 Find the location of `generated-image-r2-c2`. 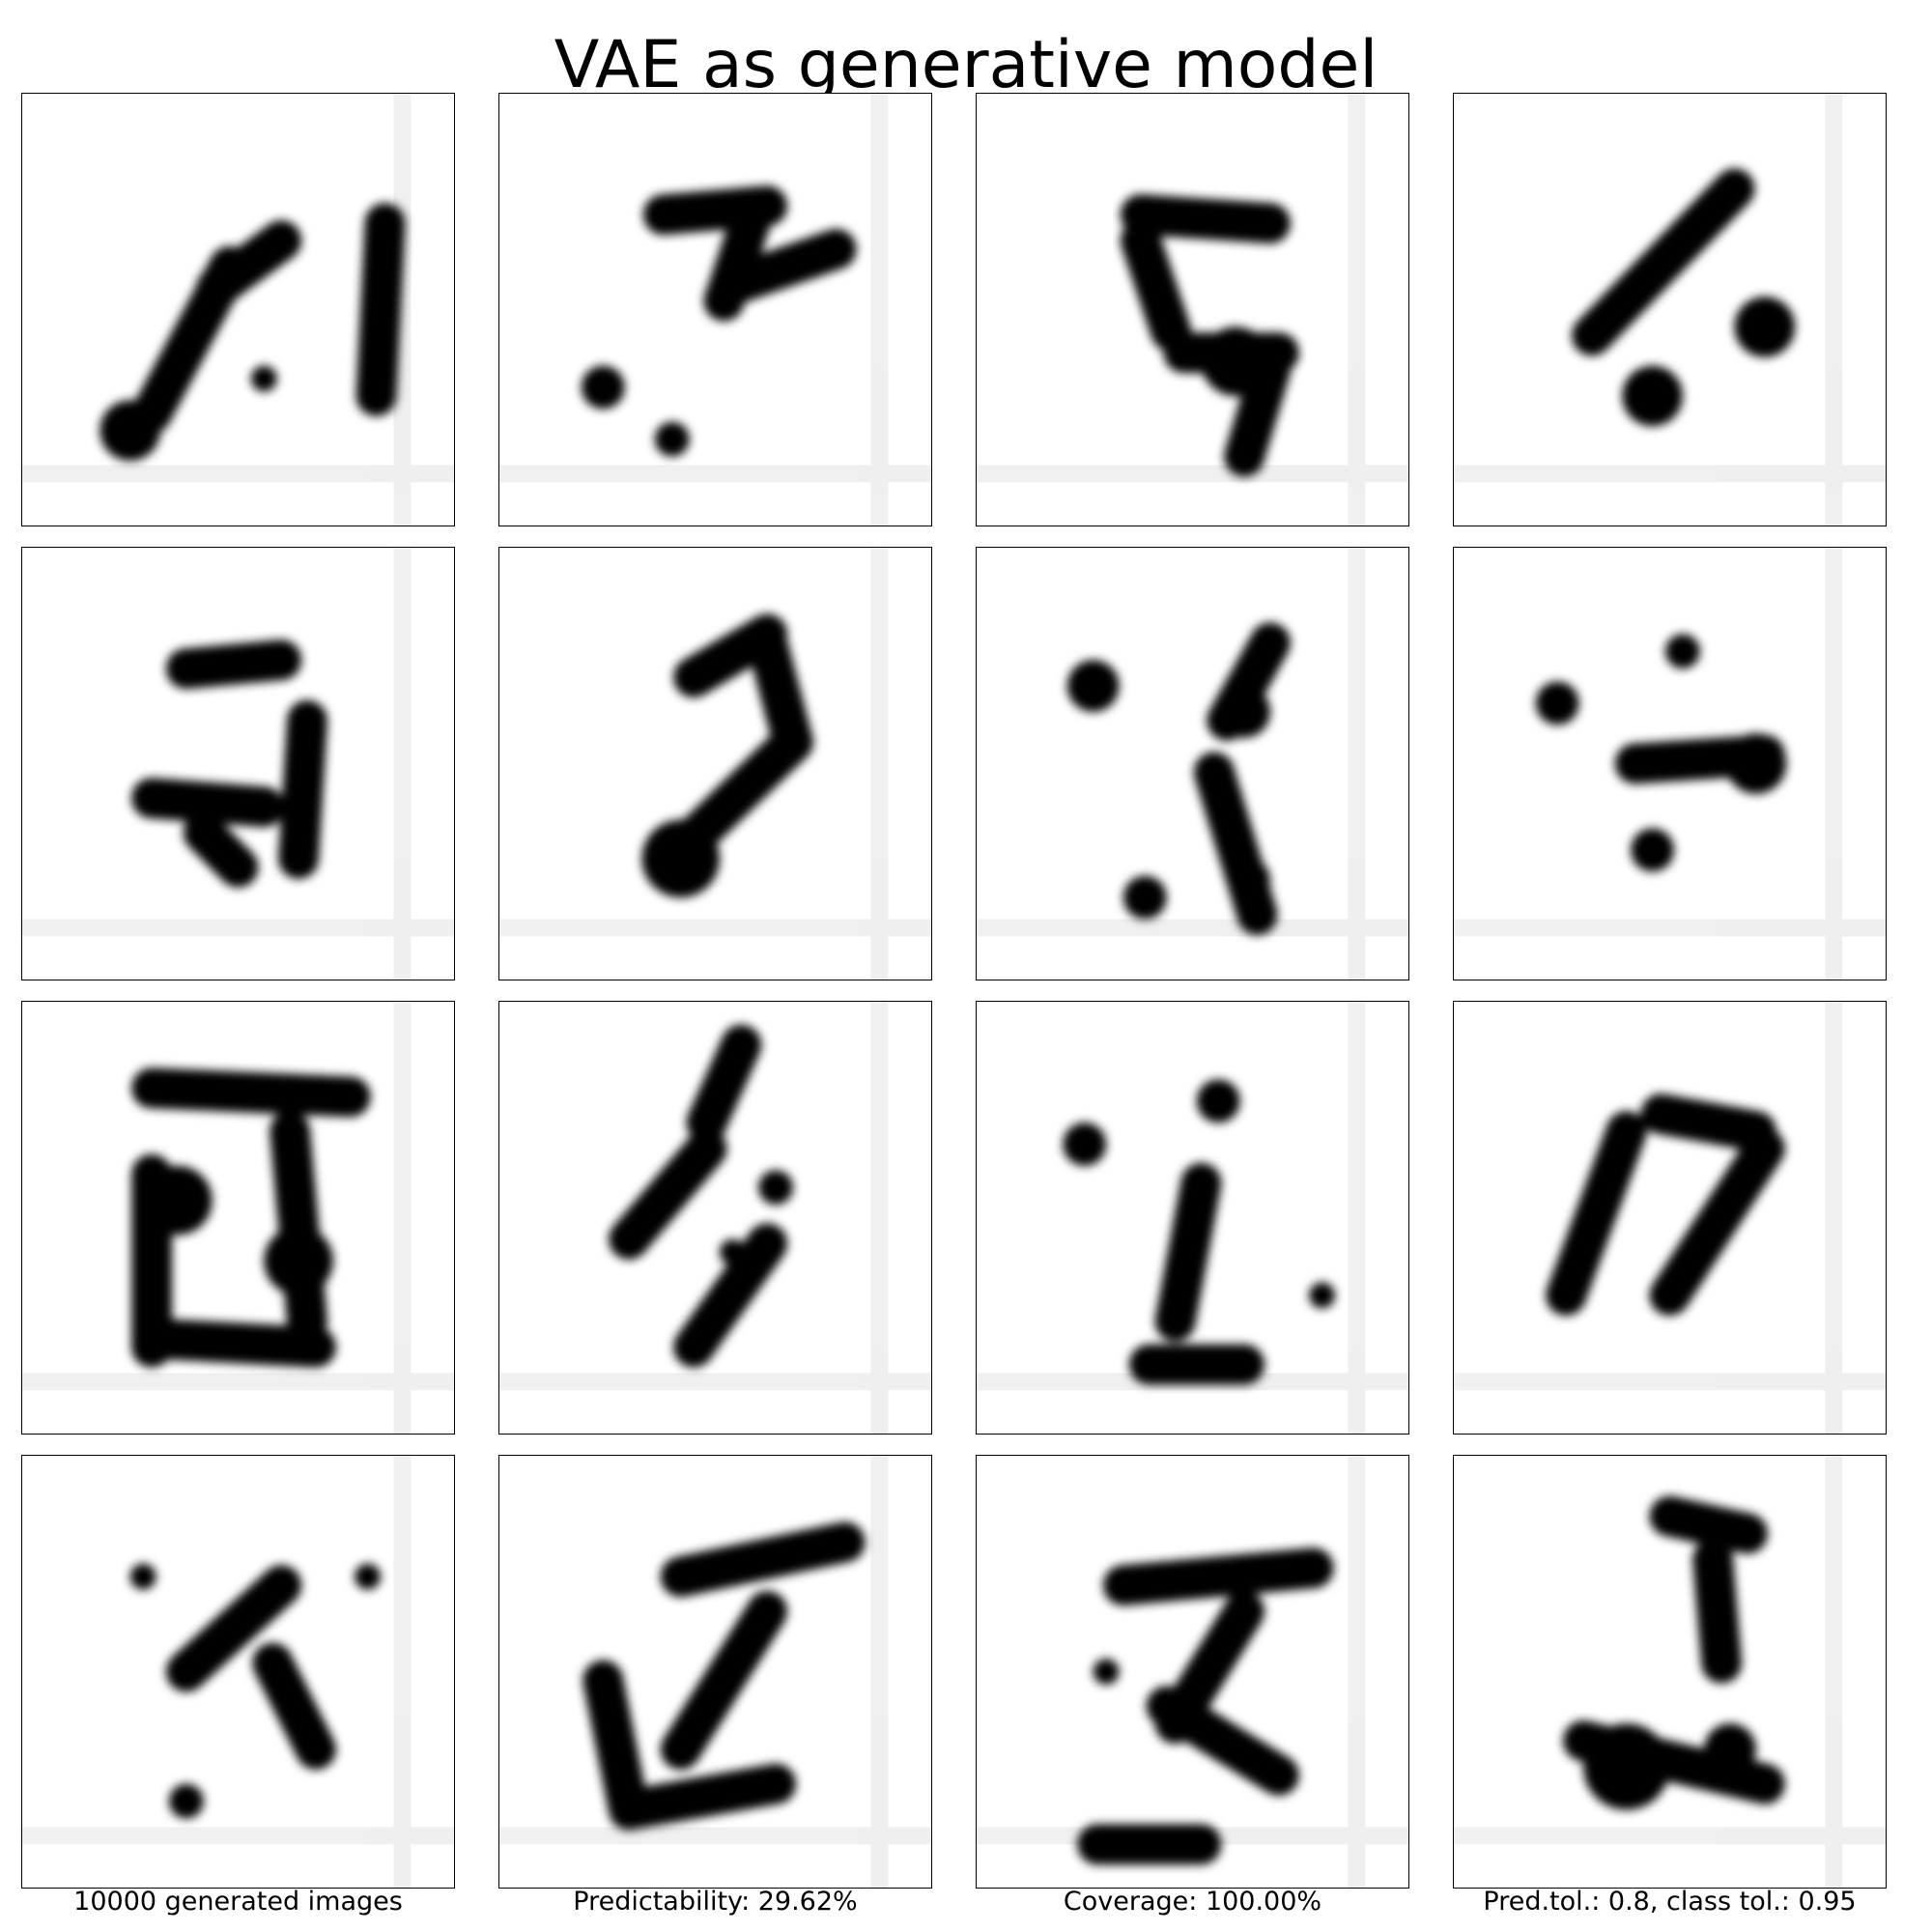

generated-image-r2-c2 is located at coordinates (715, 763).